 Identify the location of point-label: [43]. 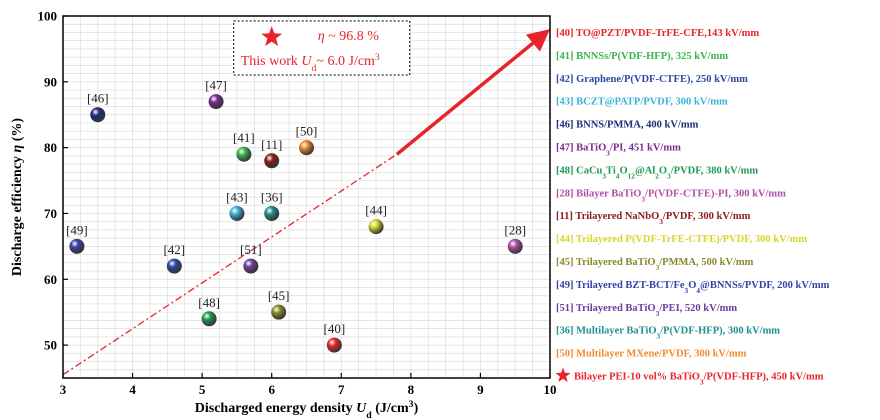
(237, 196).